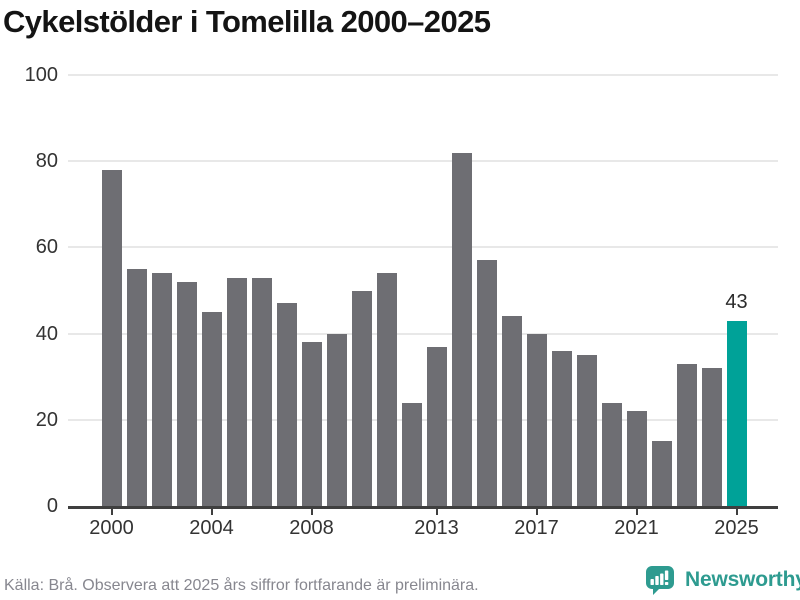 The width and height of the screenshot is (800, 600). What do you see at coordinates (486, 383) in the screenshot?
I see `bar-2015` at bounding box center [486, 383].